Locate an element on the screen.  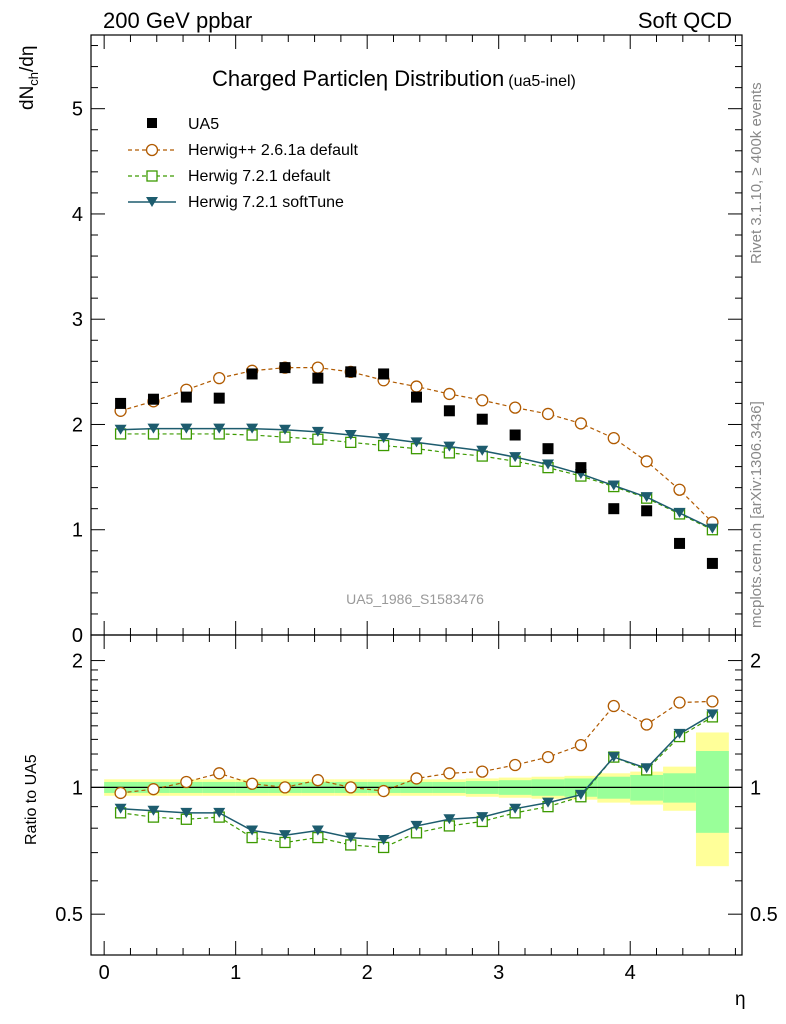
main-y-tick-label: 2 is located at coordinates (77, 425).